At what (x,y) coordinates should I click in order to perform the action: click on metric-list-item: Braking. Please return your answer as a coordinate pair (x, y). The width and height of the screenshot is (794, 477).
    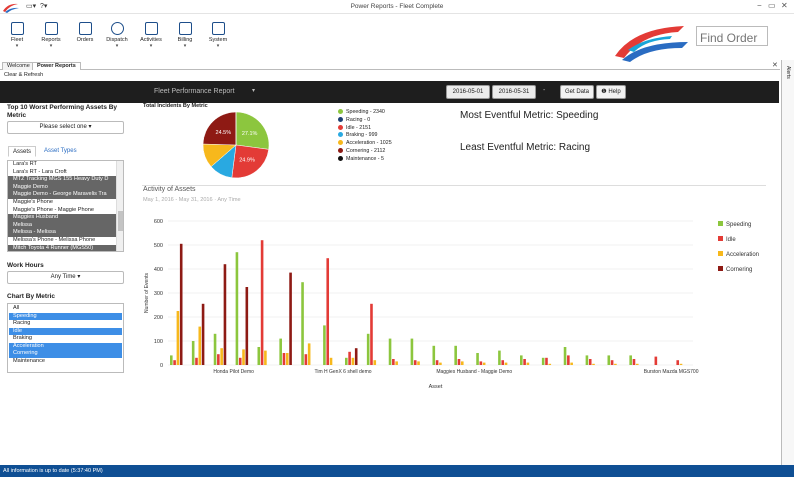
    Looking at the image, I should click on (22, 338).